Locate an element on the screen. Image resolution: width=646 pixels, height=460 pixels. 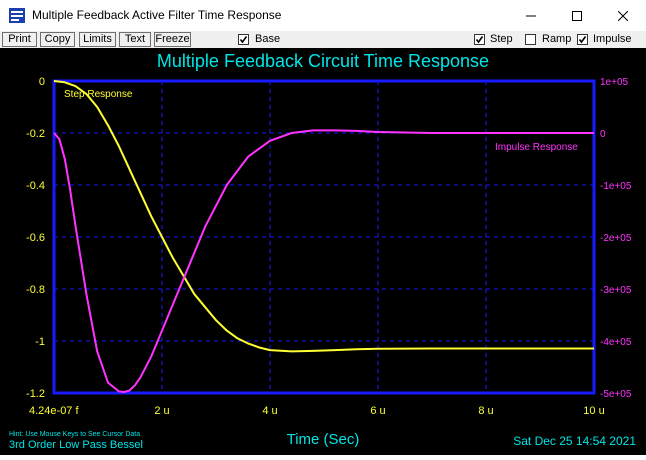
step-label: Step is located at coordinates (501, 39).